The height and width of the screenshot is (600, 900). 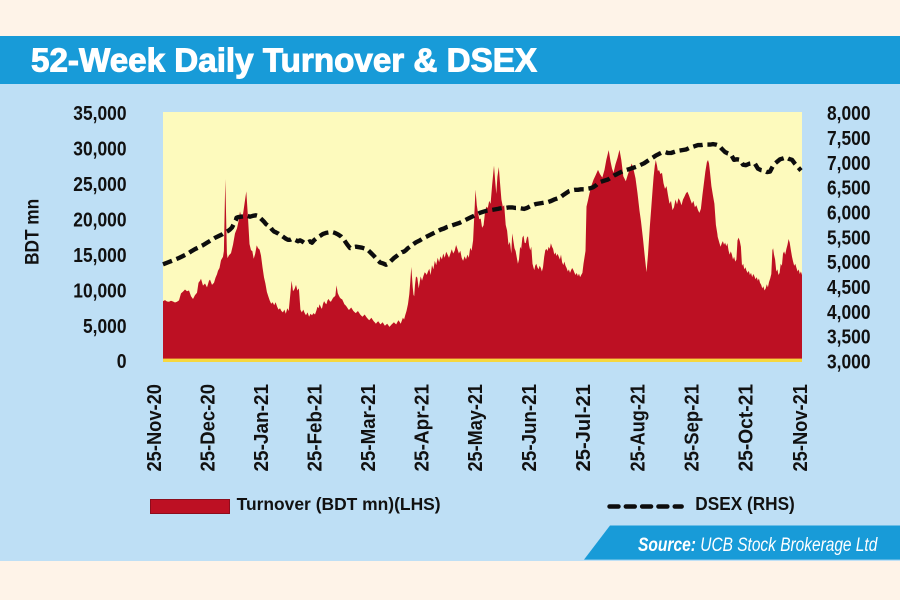 I want to click on svg-text: UCB Stock Brokerage Ltd, so click(x=789, y=545).